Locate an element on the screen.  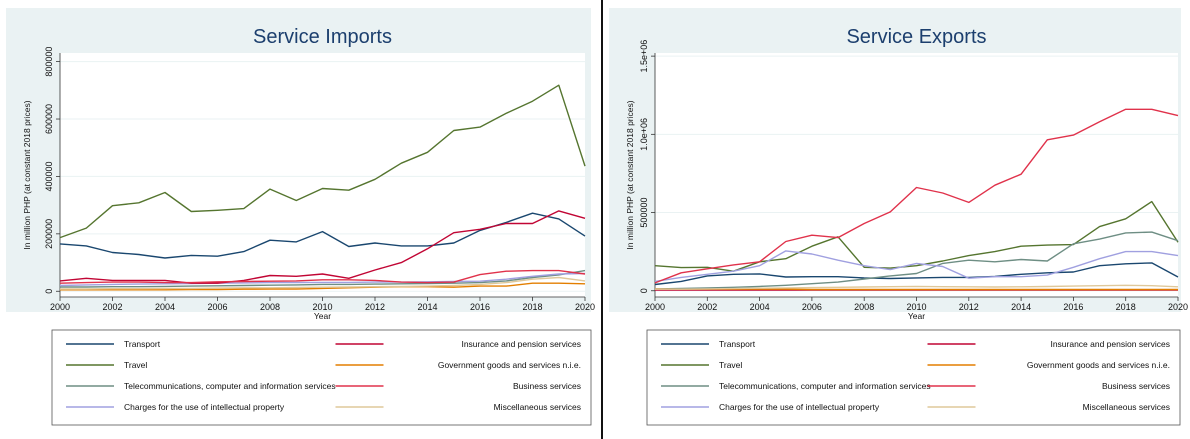
y-tick-label: 400000 is located at coordinates (49, 176).